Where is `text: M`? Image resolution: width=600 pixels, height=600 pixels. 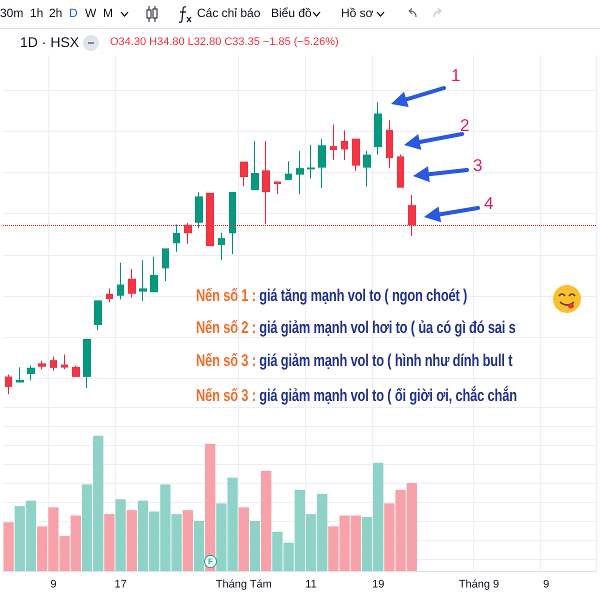 text: M is located at coordinates (108, 13).